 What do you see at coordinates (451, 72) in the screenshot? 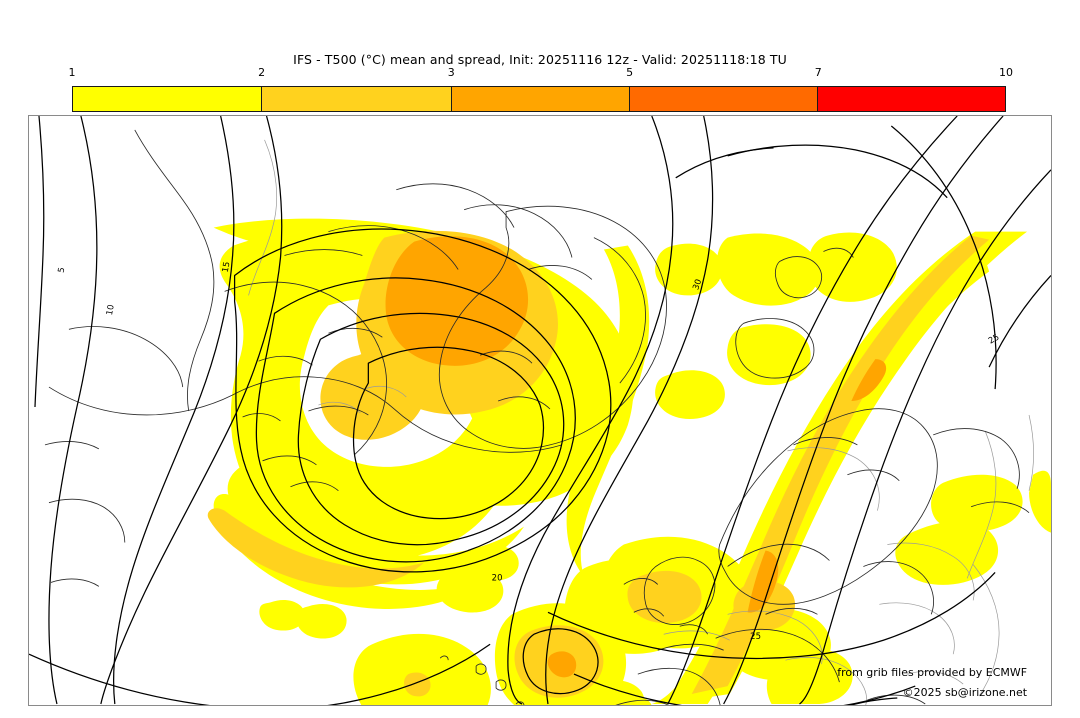
I see `colorbar-tick-3: 3` at bounding box center [451, 72].